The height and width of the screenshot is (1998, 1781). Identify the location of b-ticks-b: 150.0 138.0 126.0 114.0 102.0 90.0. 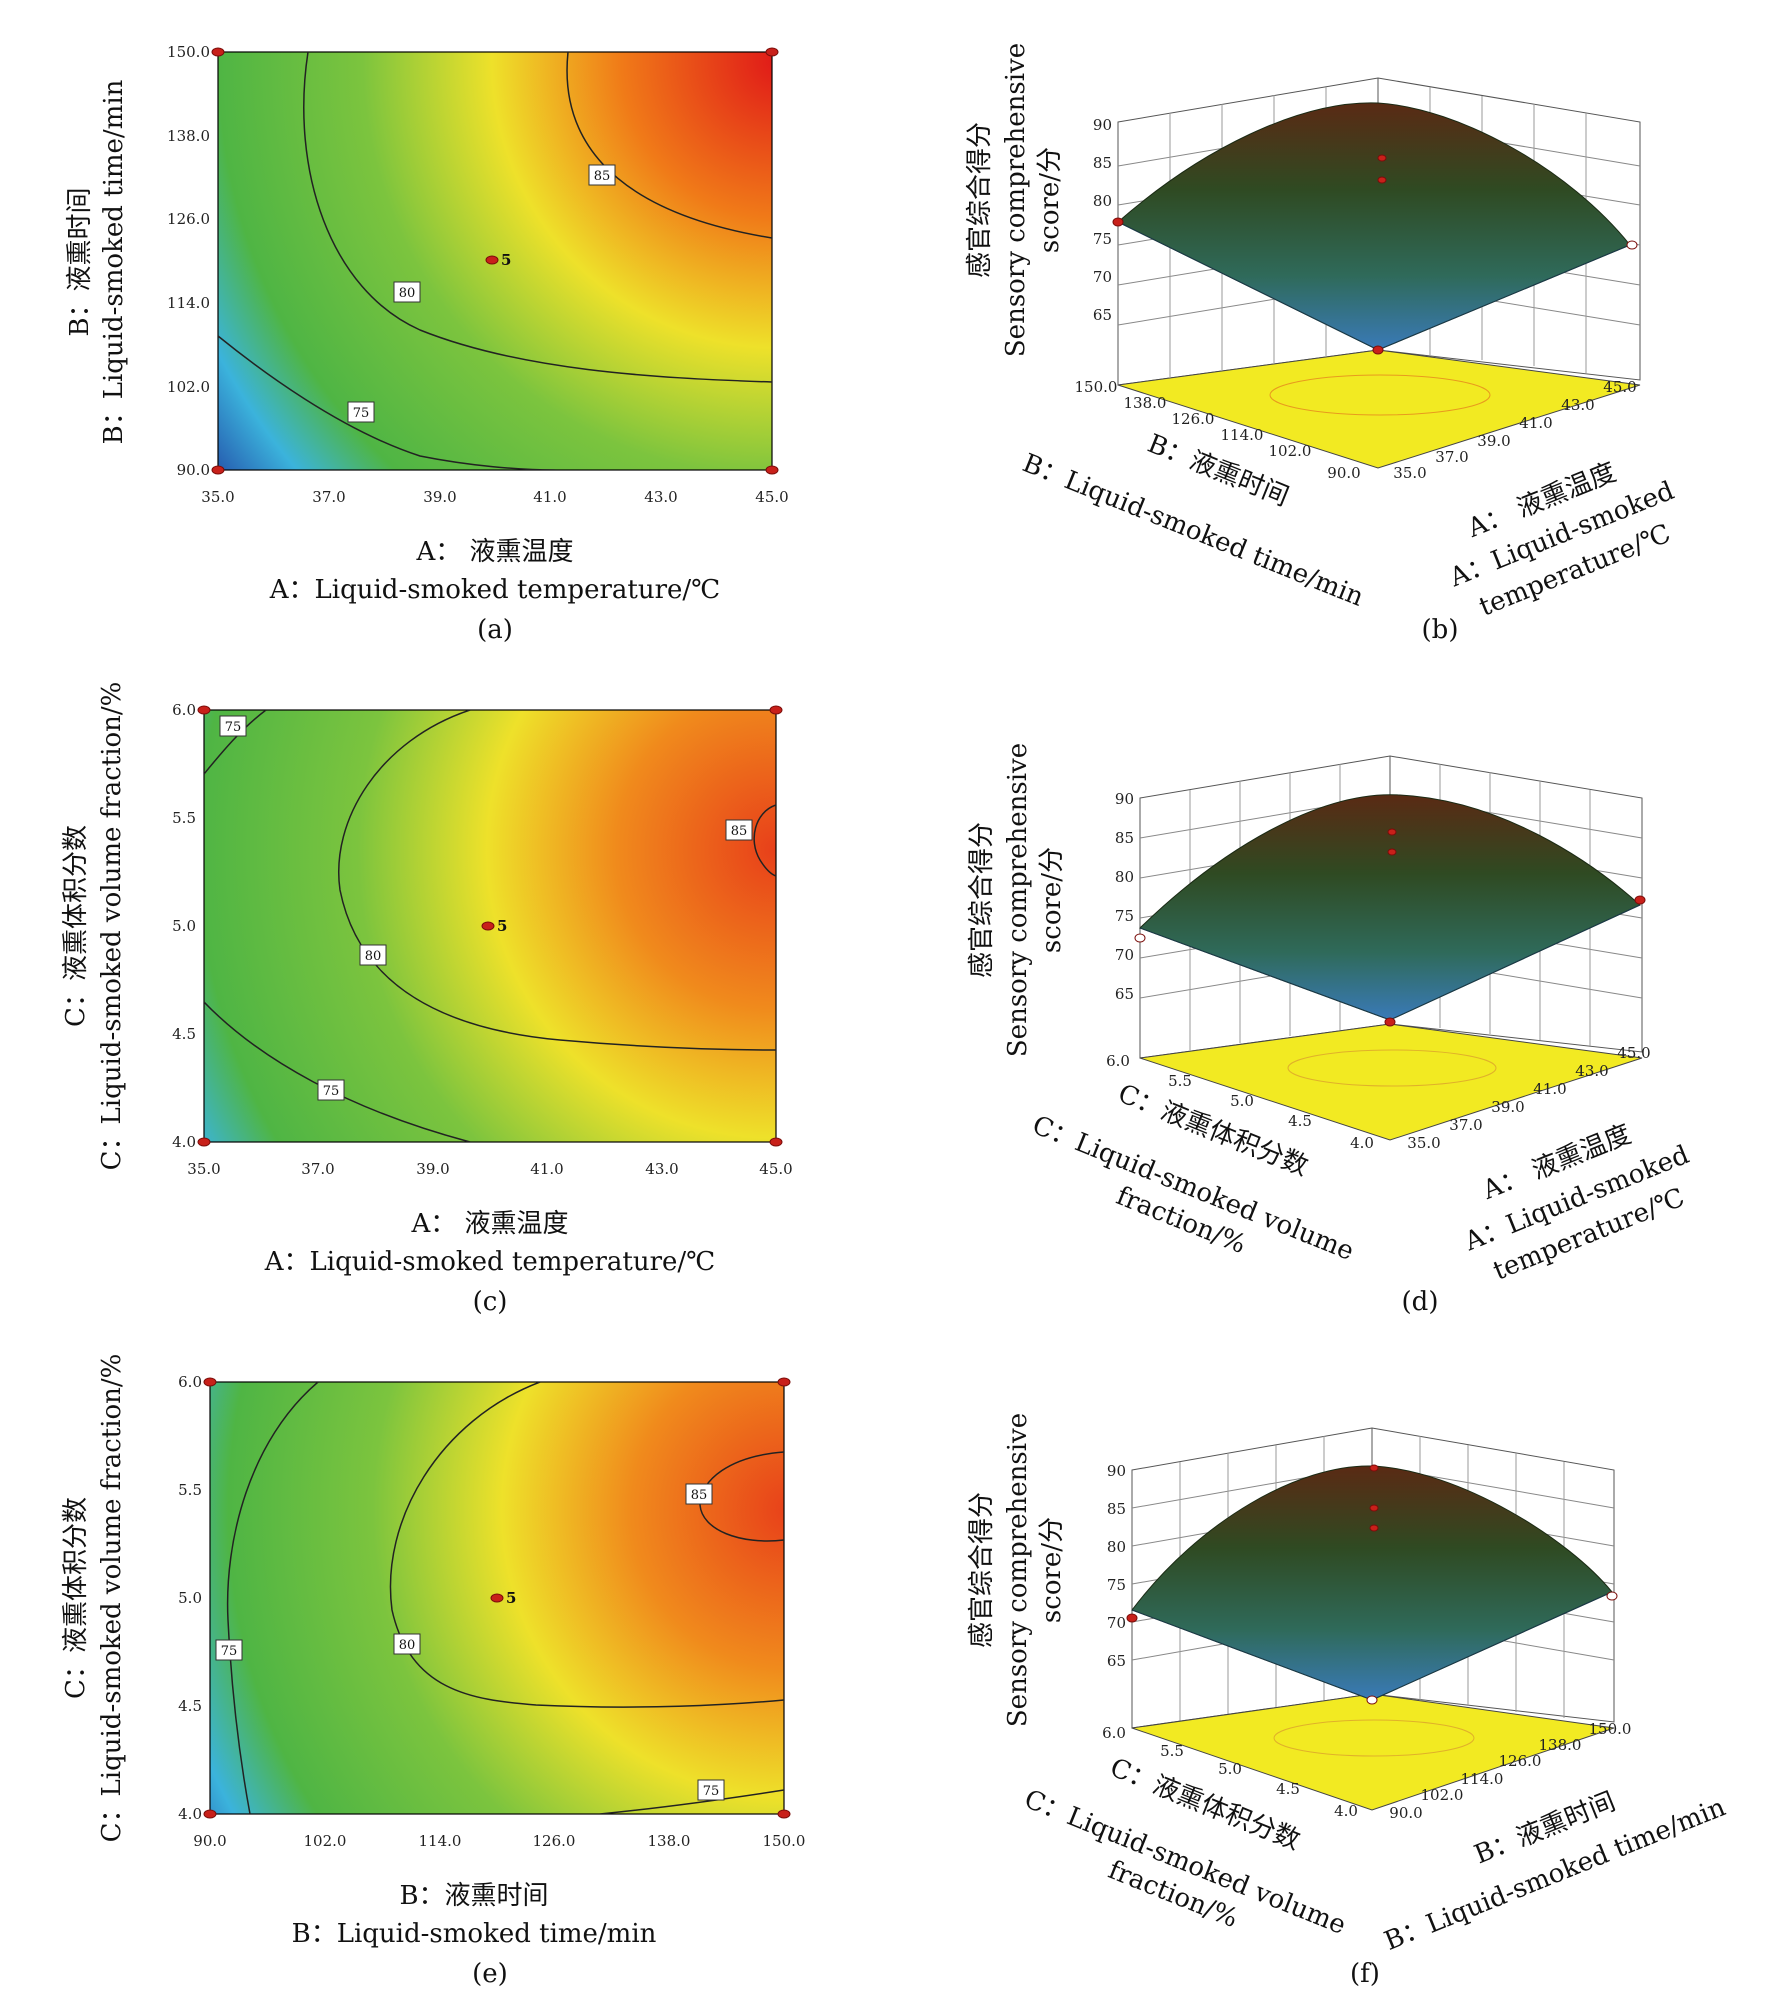
(1218, 430).